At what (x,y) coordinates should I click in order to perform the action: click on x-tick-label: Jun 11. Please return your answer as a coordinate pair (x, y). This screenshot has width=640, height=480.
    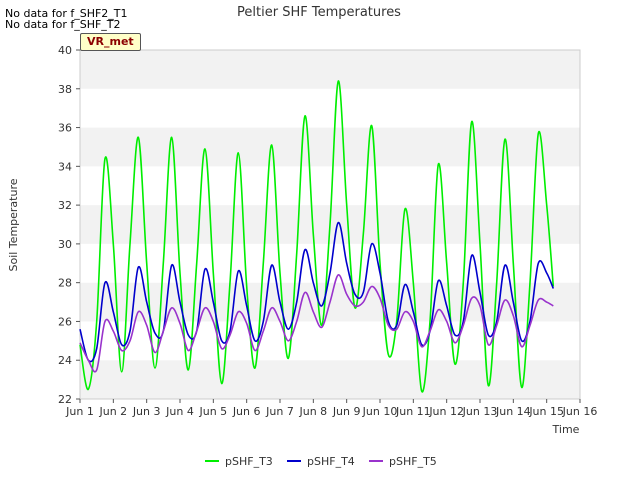
    Looking at the image, I should click on (413, 411).